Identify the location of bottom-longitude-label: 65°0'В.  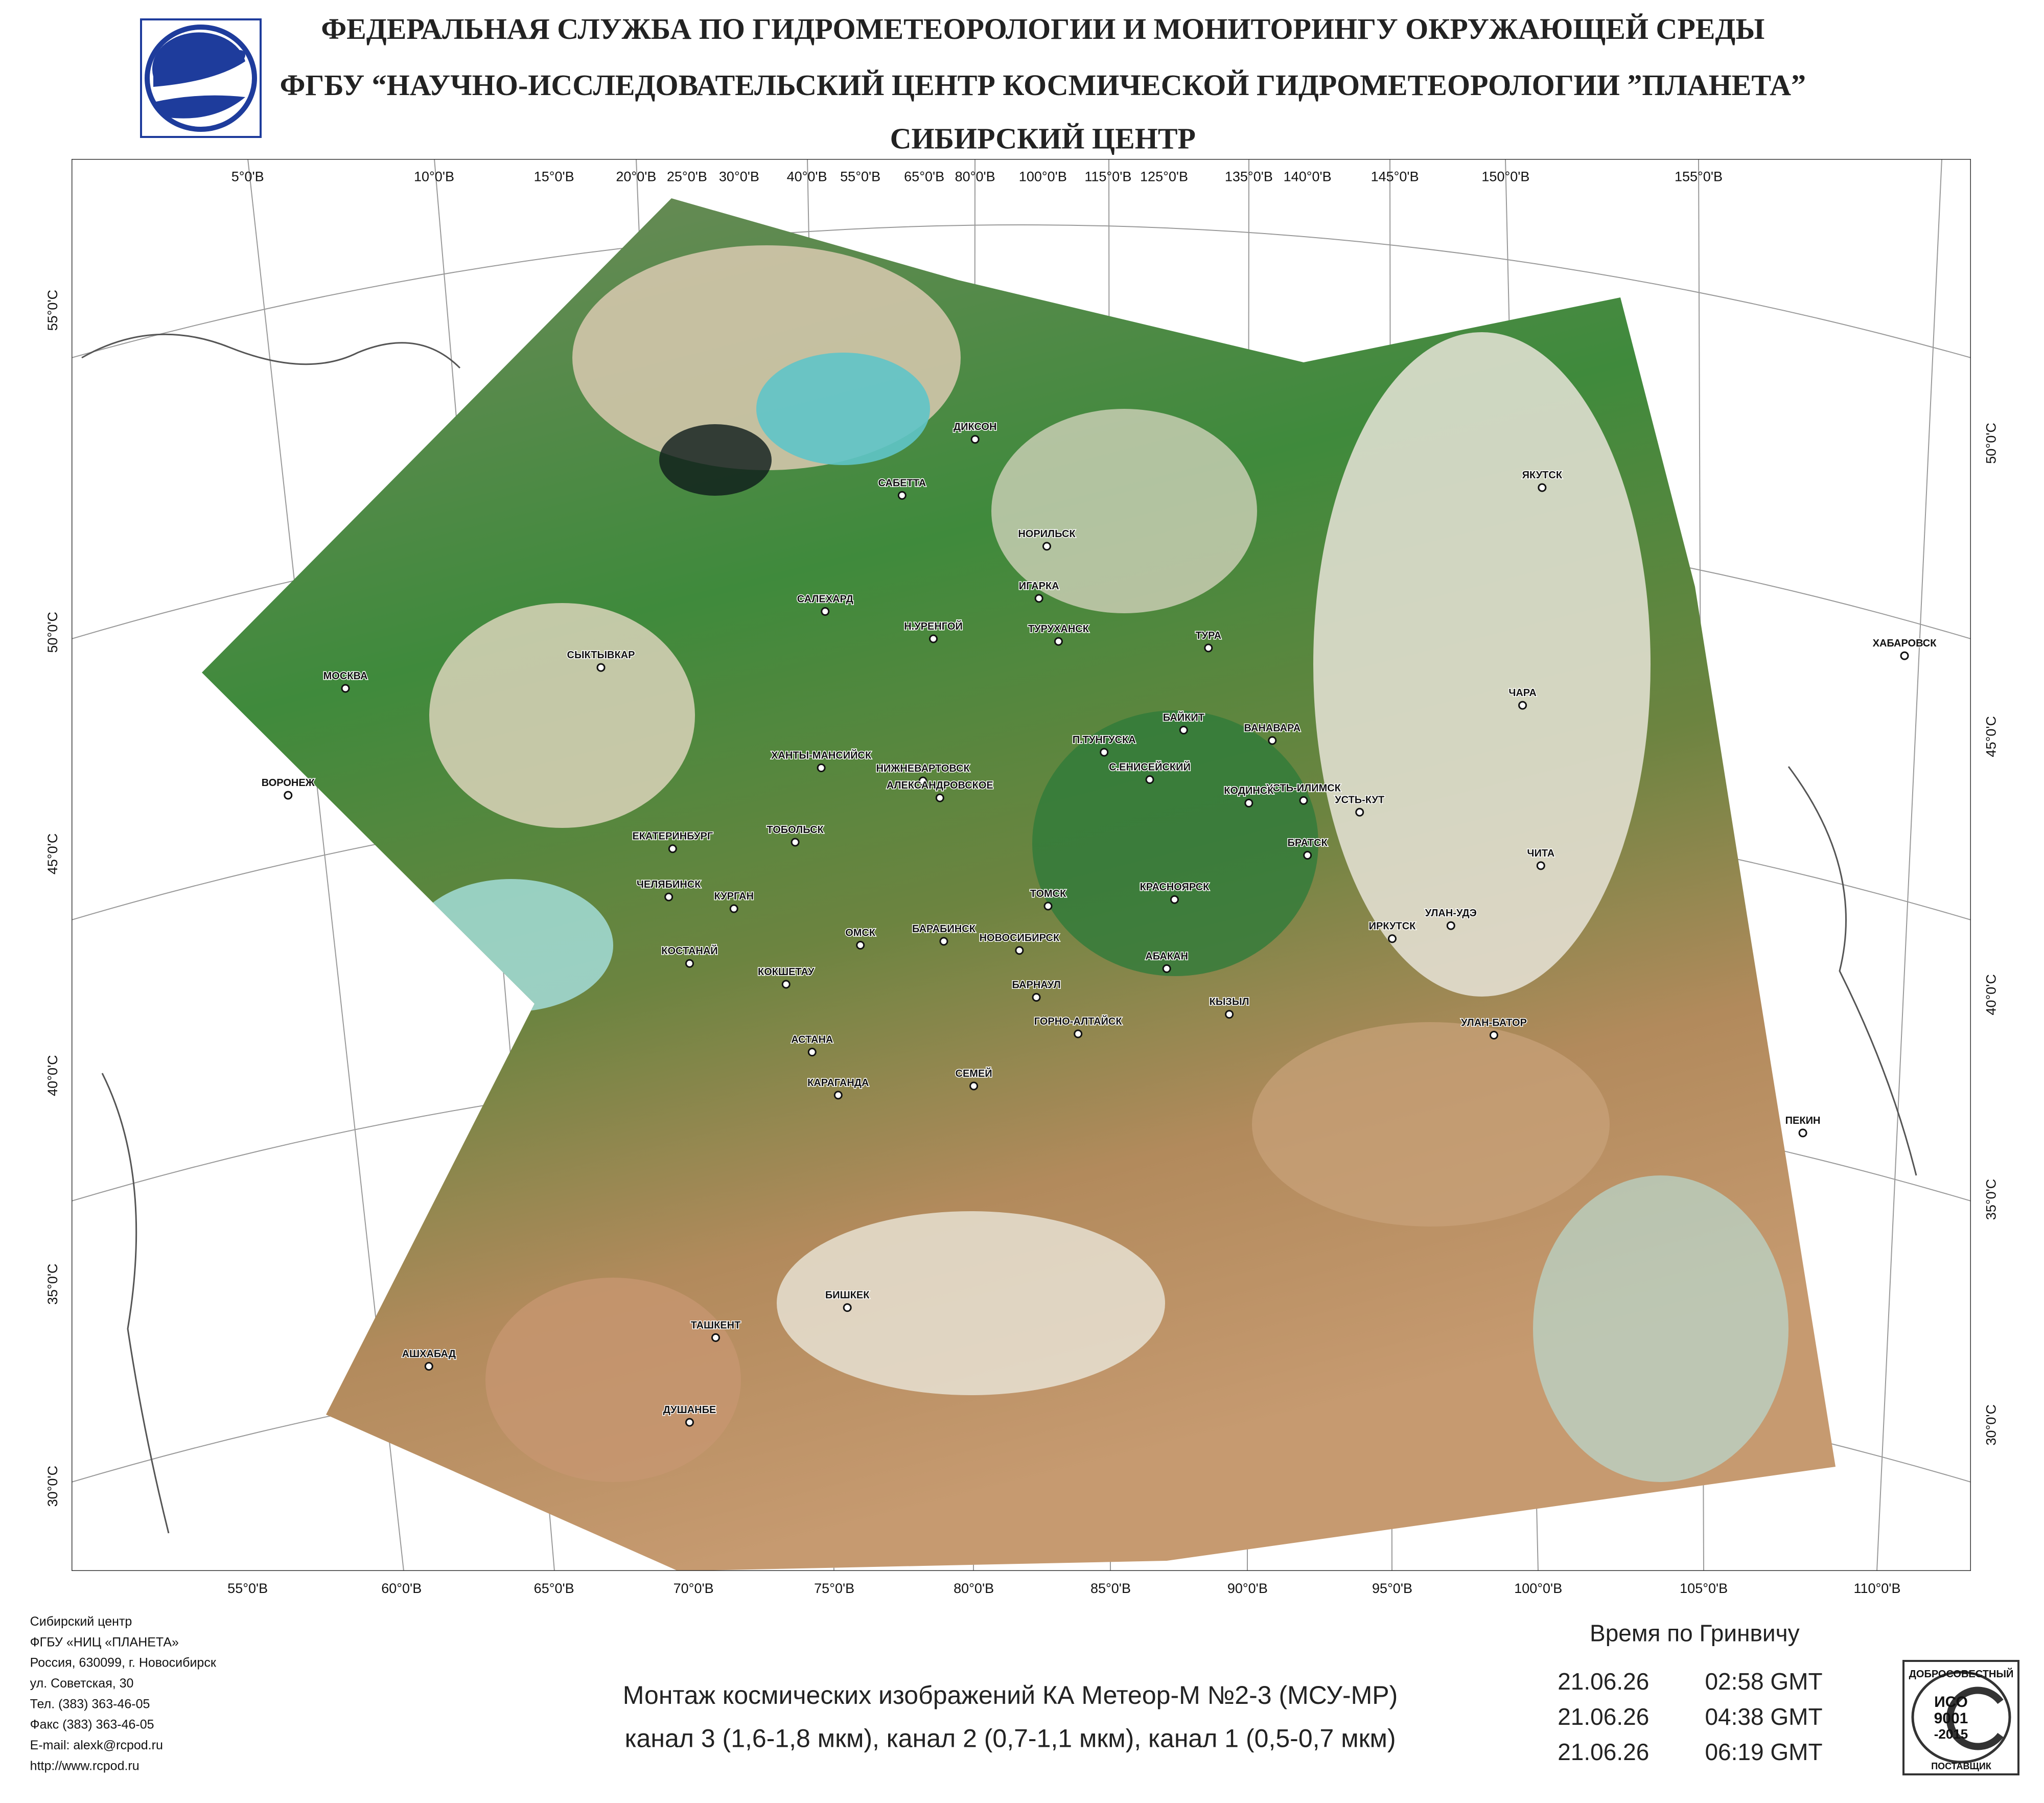
(554, 1589).